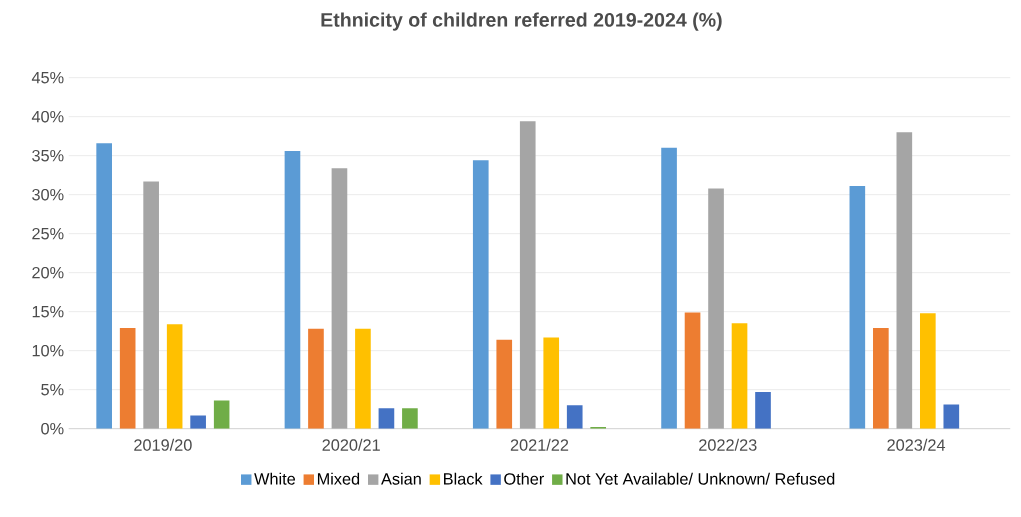  What do you see at coordinates (163, 444) in the screenshot?
I see `x-tick-label: 2019/20` at bounding box center [163, 444].